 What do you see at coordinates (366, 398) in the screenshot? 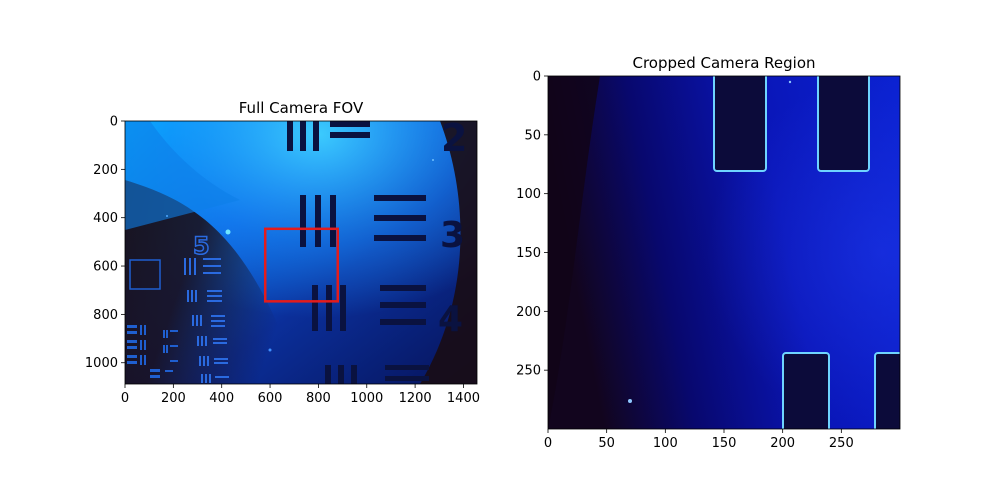
I see `fov-xtick-label: 1000` at bounding box center [366, 398].